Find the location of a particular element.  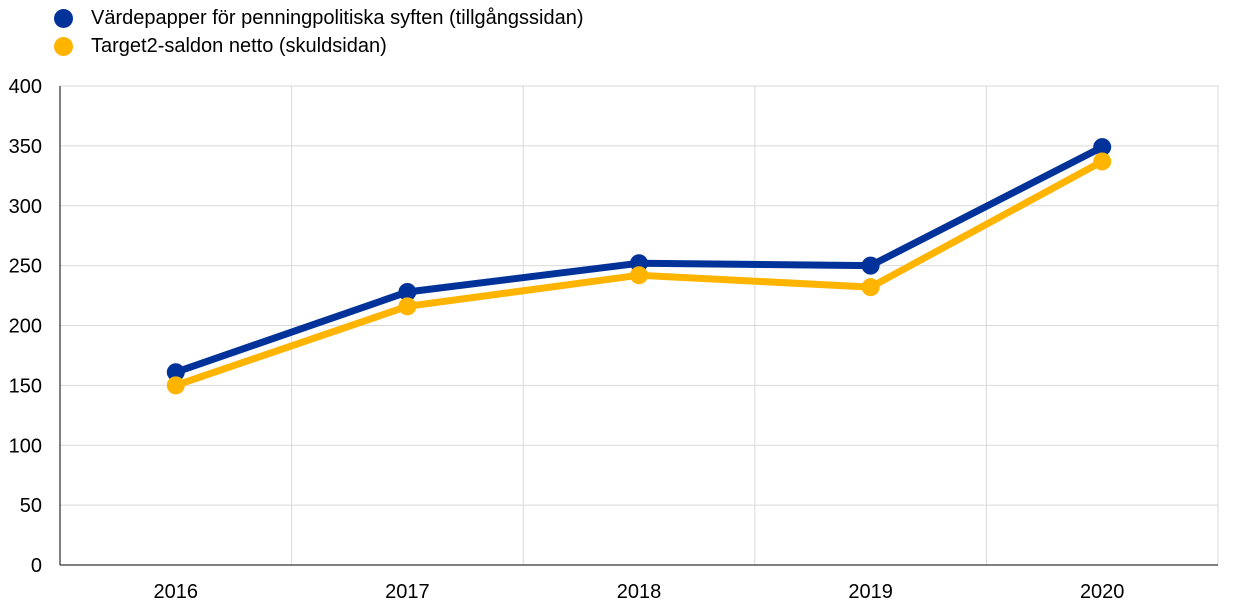

series-2-point-2019 is located at coordinates (870, 287).